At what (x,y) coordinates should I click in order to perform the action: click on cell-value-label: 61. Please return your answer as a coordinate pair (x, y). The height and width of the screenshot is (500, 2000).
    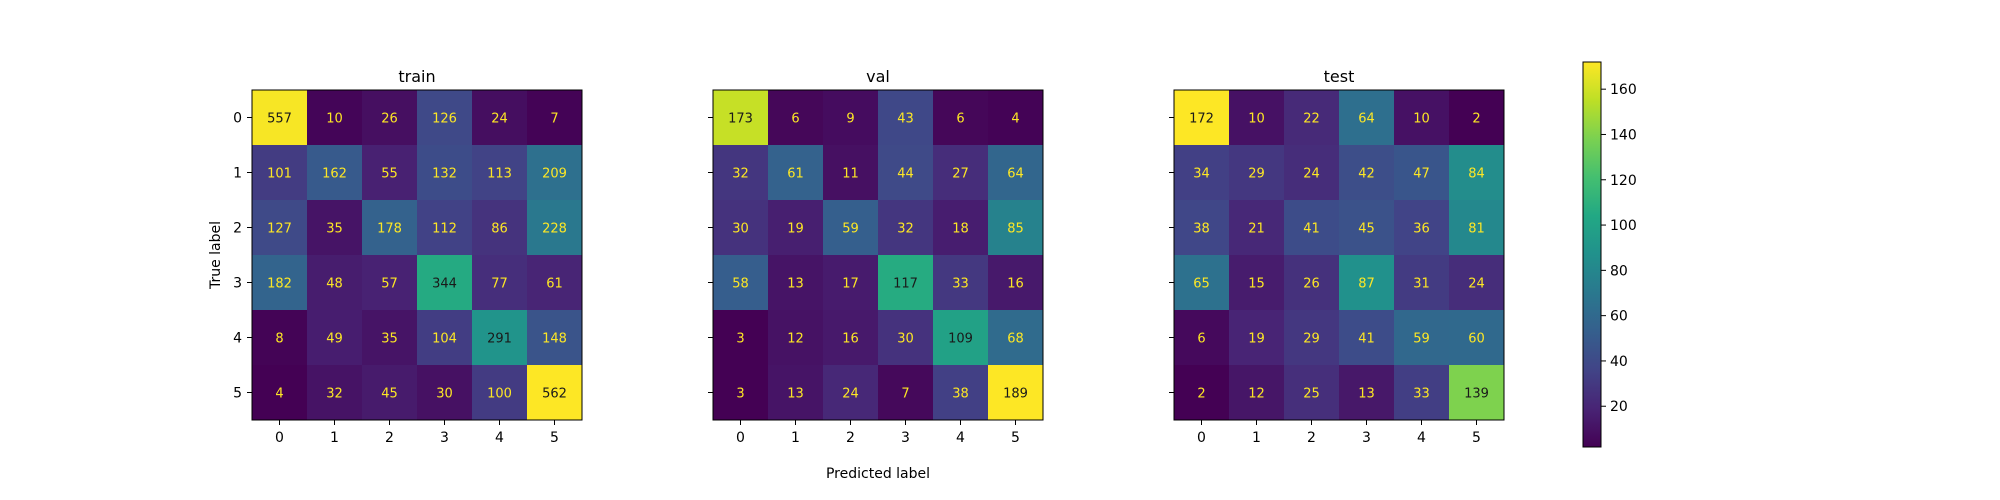
    Looking at the image, I should click on (795, 174).